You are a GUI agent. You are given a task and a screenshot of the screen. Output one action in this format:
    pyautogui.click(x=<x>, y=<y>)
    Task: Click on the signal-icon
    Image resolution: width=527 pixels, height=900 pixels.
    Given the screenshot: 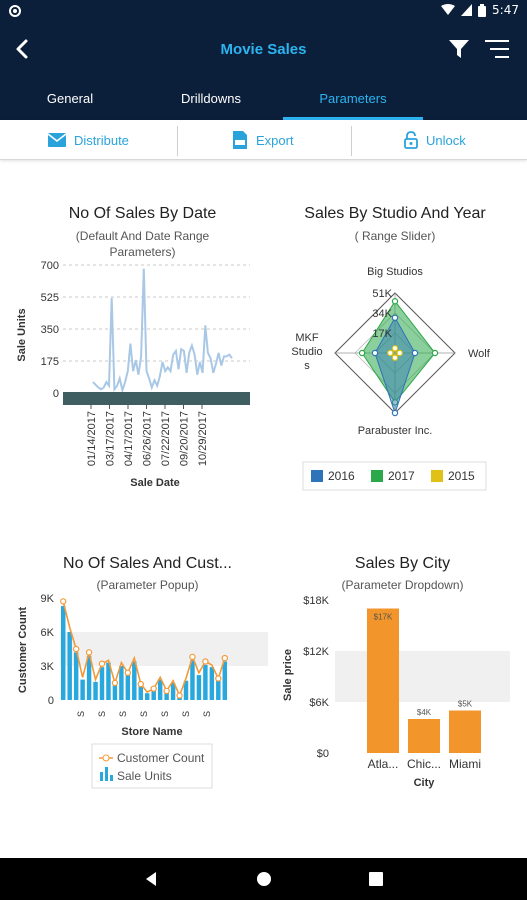 What is the action you would take?
    pyautogui.click(x=467, y=10)
    